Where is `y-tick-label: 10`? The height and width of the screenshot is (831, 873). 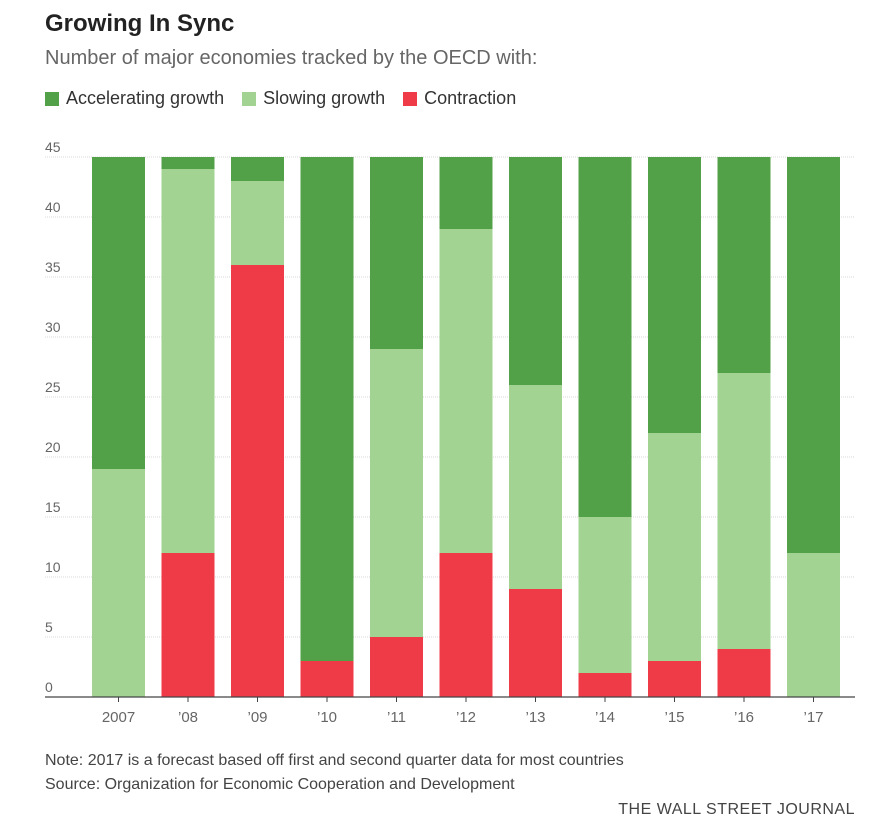 y-tick-label: 10 is located at coordinates (53, 567).